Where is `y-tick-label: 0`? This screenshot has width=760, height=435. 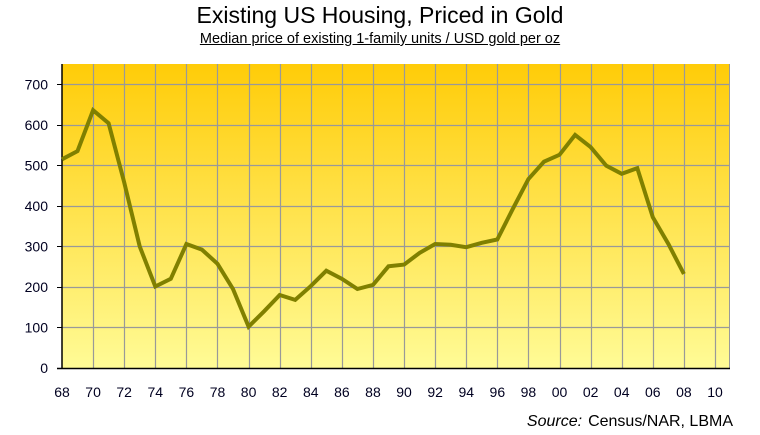
y-tick-label: 0 is located at coordinates (44, 368).